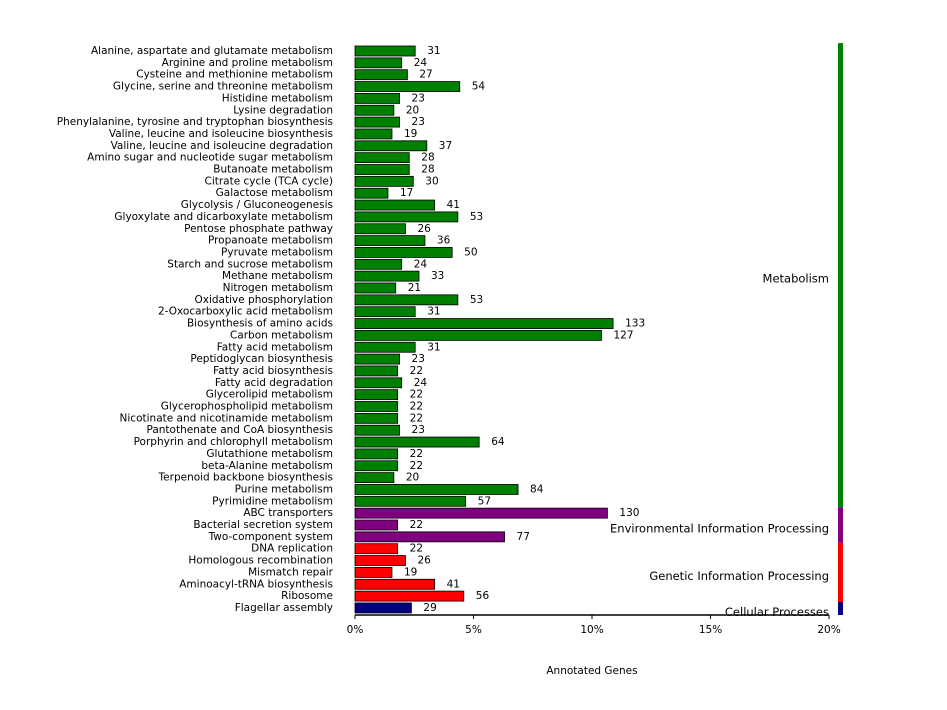 Image resolution: width=947 pixels, height=710 pixels. What do you see at coordinates (429, 608) in the screenshot?
I see `count-label: 29` at bounding box center [429, 608].